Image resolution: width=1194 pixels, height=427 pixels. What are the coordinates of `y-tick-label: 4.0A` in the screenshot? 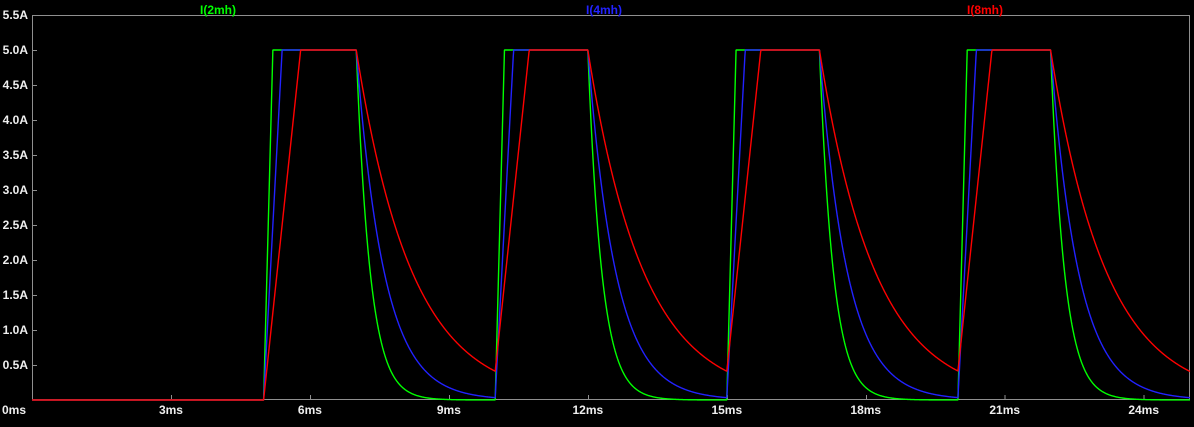 It's located at (15, 120).